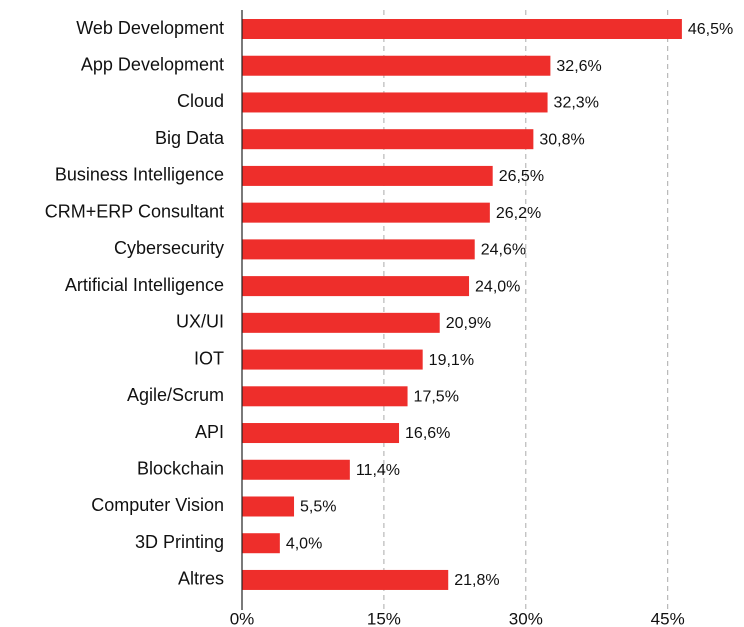 Image resolution: width=744 pixels, height=627 pixels. I want to click on category-label: Computer Vision, so click(157, 505).